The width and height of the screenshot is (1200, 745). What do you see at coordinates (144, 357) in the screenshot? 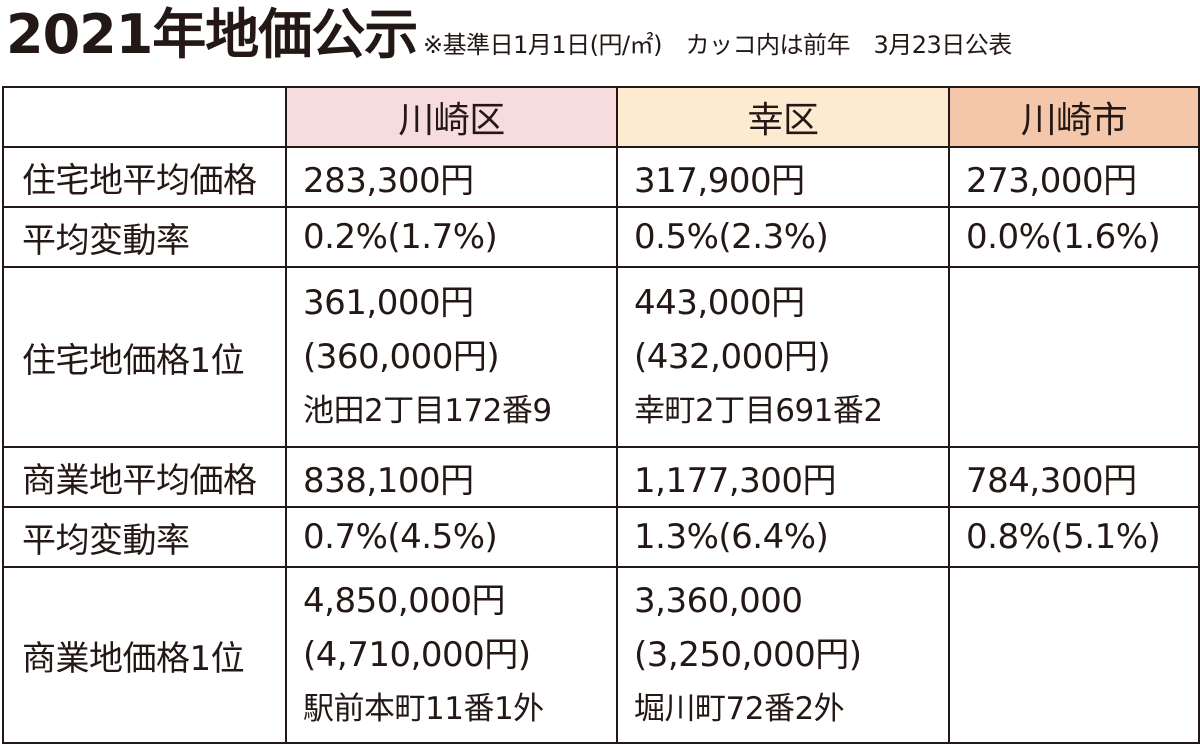
I see `row-label: 住宅地価格1位` at bounding box center [144, 357].